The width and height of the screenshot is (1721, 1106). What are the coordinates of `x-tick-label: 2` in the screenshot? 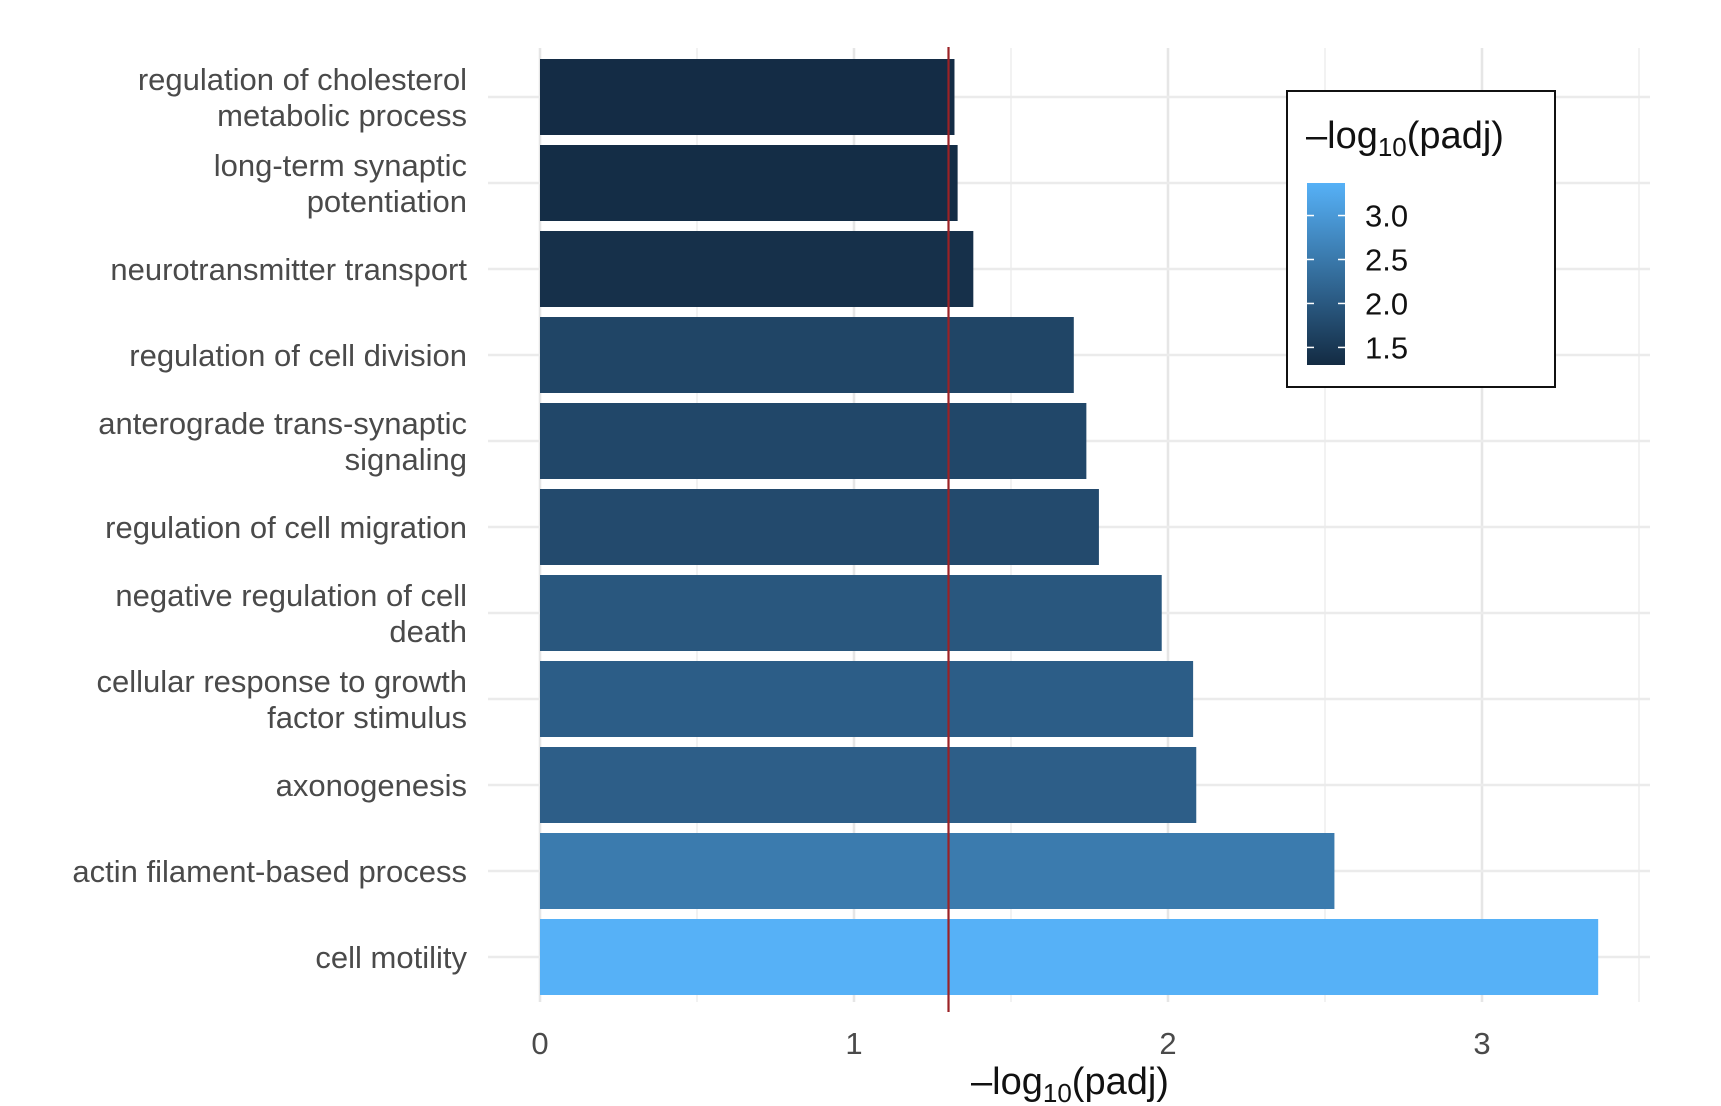 It's located at (1167, 1043).